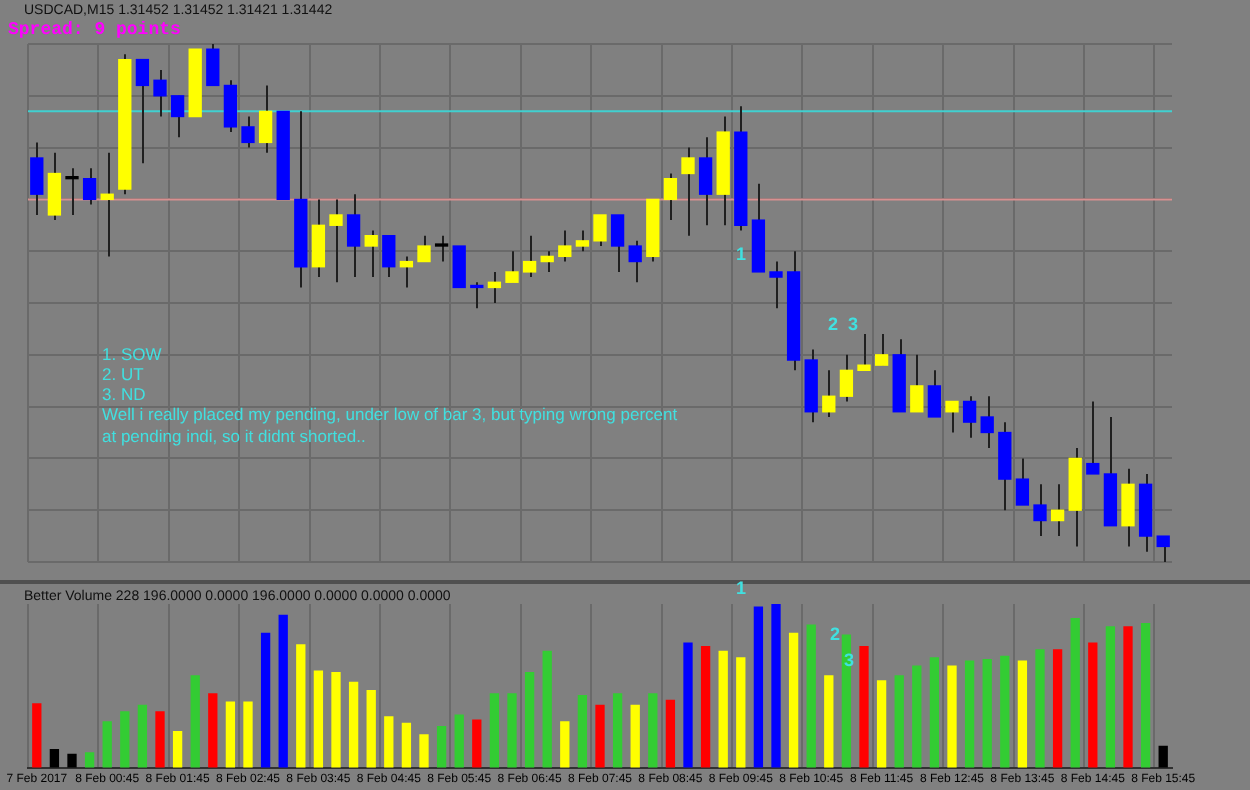  What do you see at coordinates (94, 30) in the screenshot?
I see `chart-subtitle: Spread: 9 points` at bounding box center [94, 30].